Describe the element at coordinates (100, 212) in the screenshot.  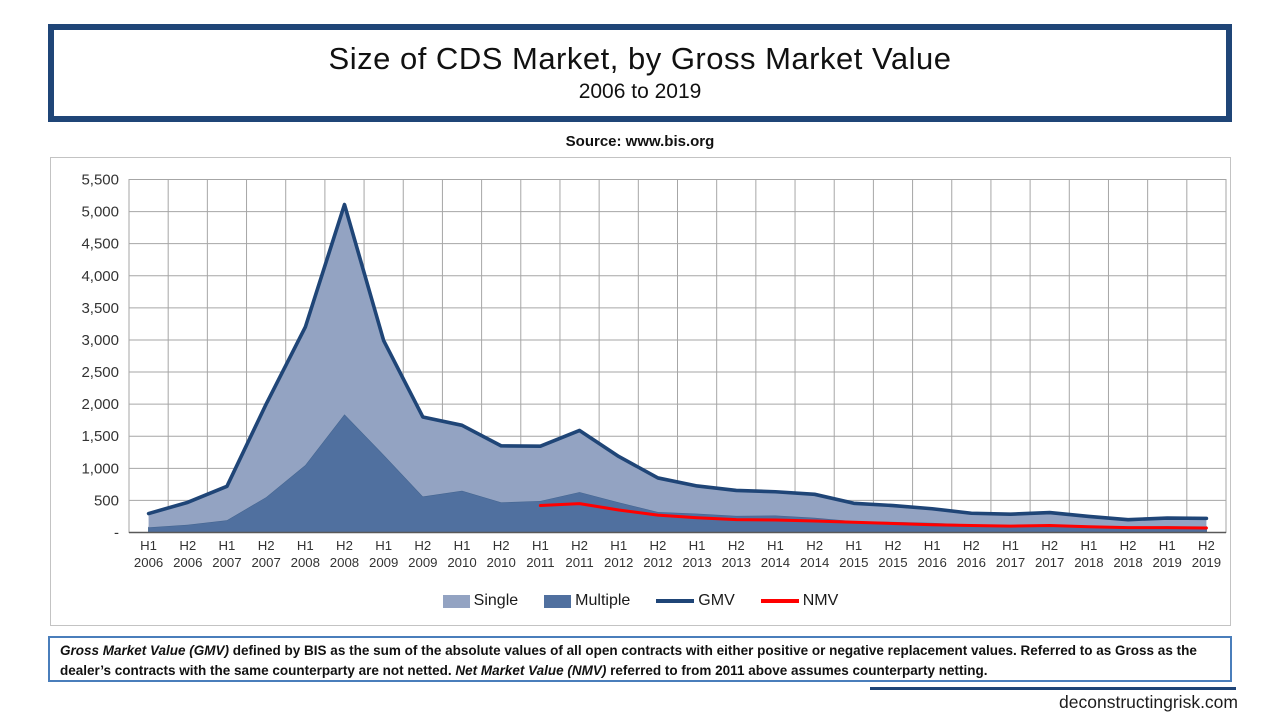
I see `svg-text: 5,000` at that location.